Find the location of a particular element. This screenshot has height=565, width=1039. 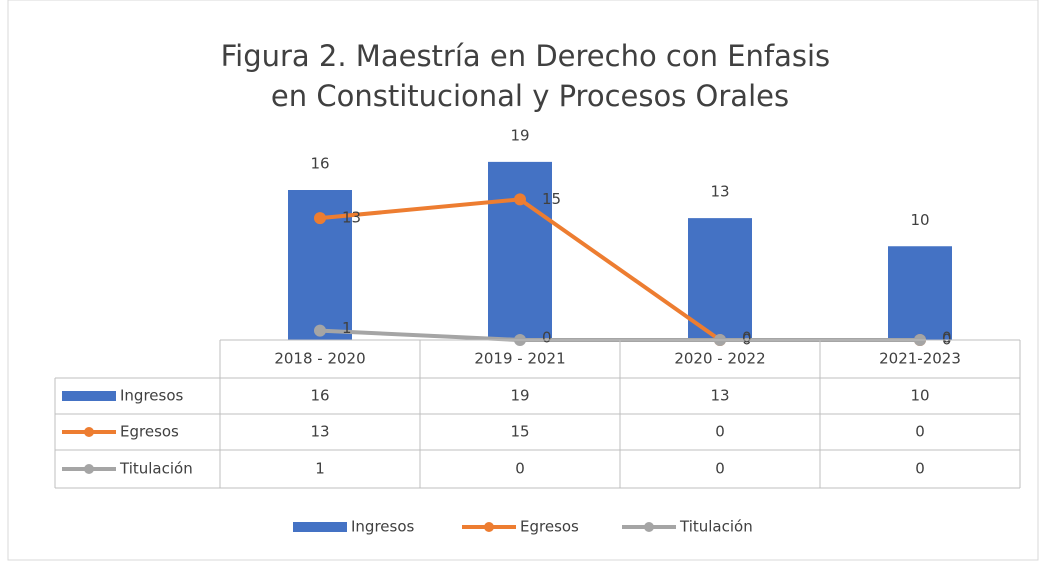

column-header: 2020 - 2022 is located at coordinates (719, 359).